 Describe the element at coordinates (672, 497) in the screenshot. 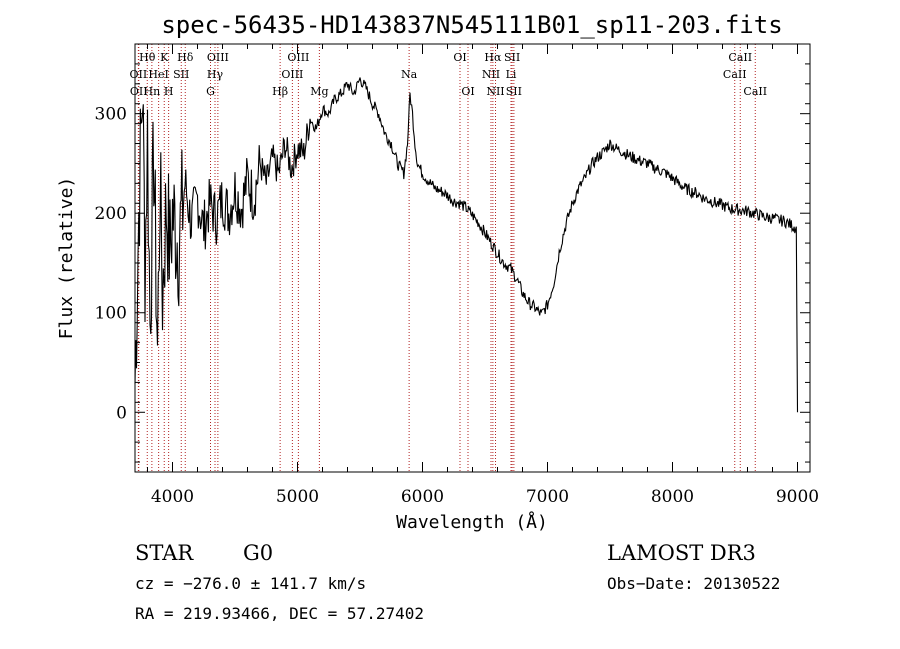

I see `x-tick-label: 8000` at that location.